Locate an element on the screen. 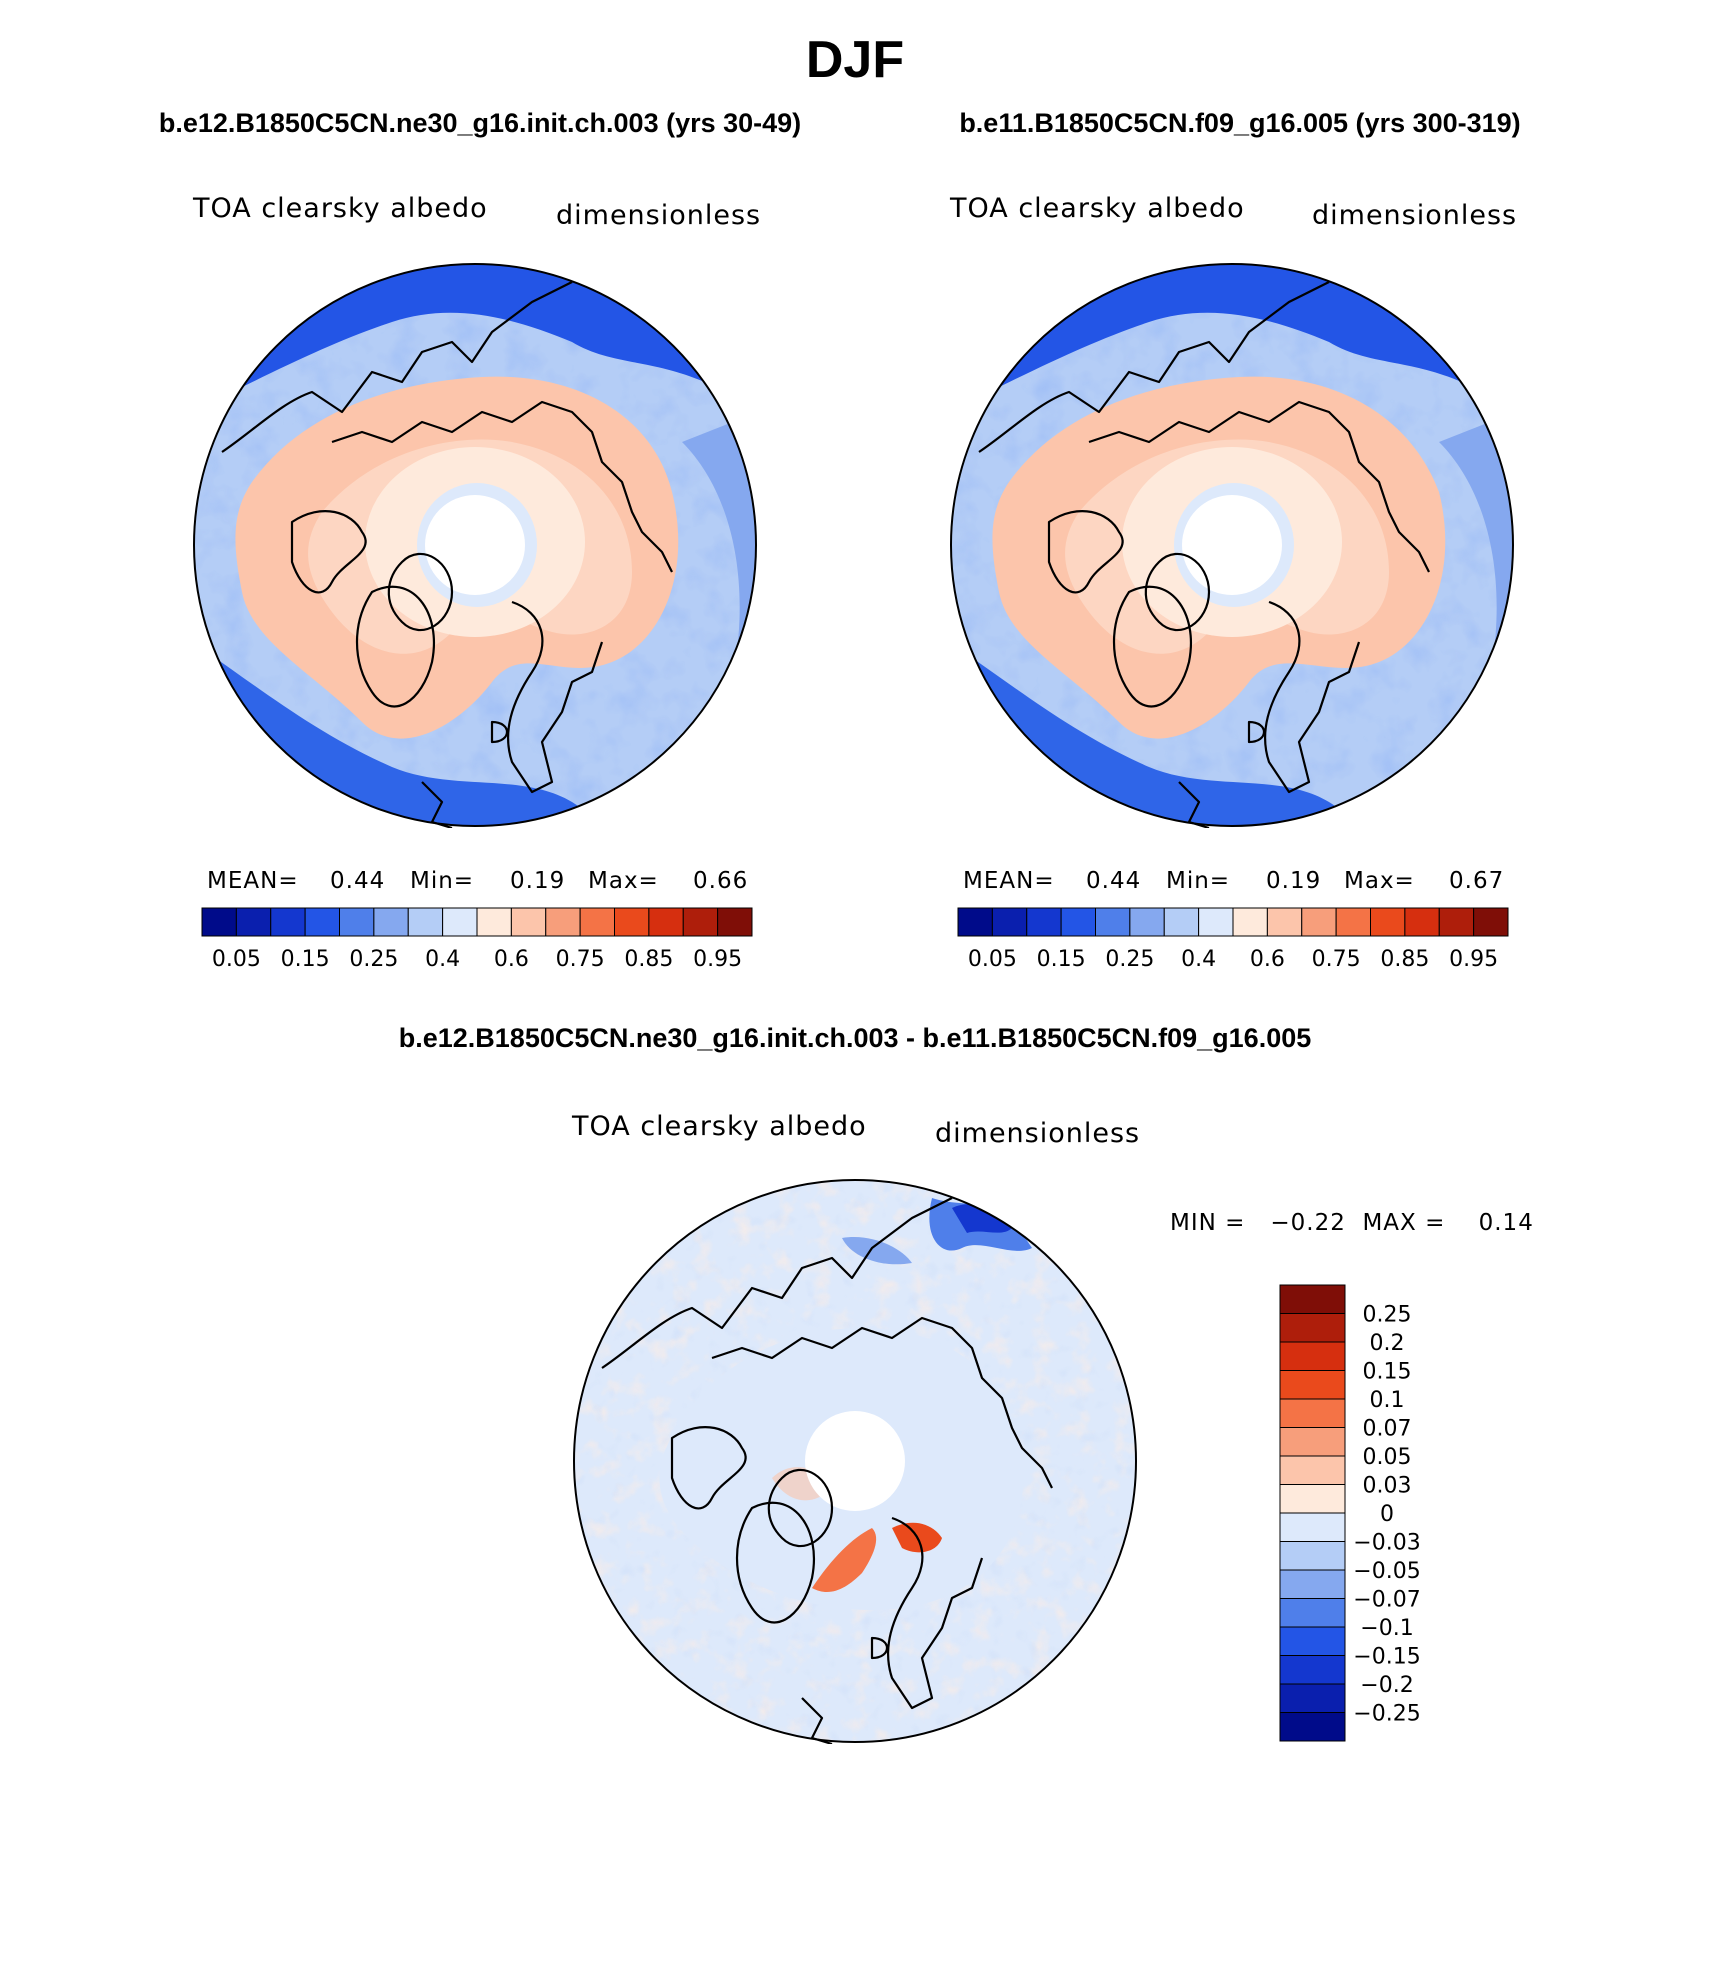  panel-left-min-value: 0.19 is located at coordinates (538, 881).